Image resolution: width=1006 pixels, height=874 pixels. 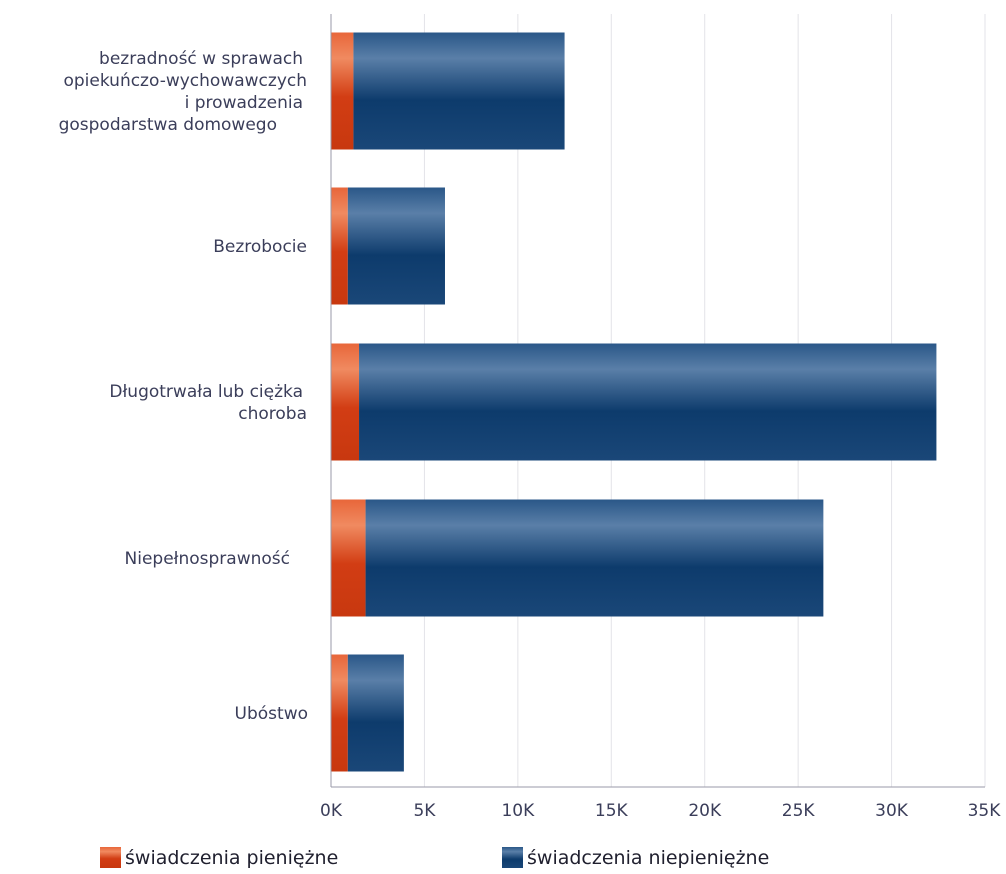 I want to click on x-tick-label: 15K, so click(x=612, y=811).